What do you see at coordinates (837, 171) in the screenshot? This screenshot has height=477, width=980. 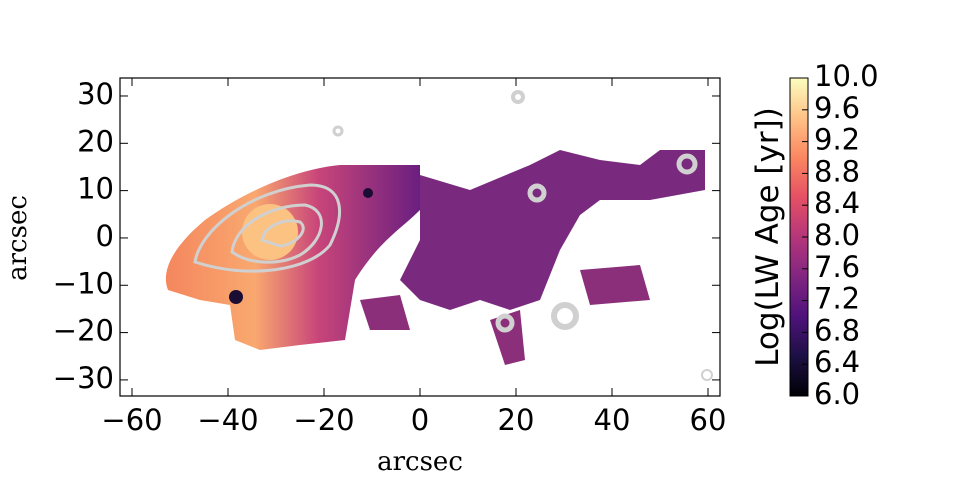 I see `colorbar-tick-label: 8.8` at bounding box center [837, 171].